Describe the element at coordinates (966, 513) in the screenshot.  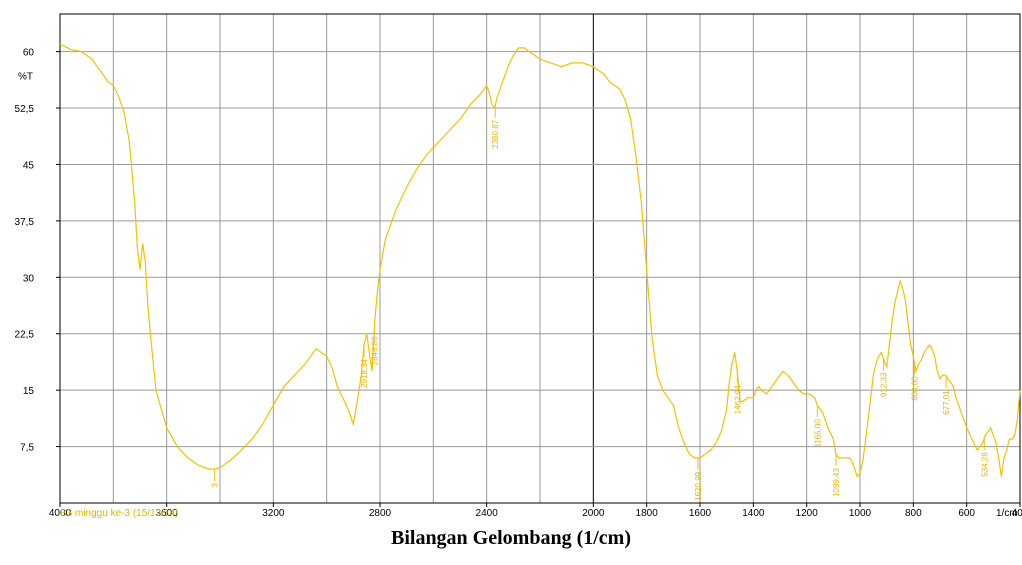
I see `x-tick-label: 600` at that location.